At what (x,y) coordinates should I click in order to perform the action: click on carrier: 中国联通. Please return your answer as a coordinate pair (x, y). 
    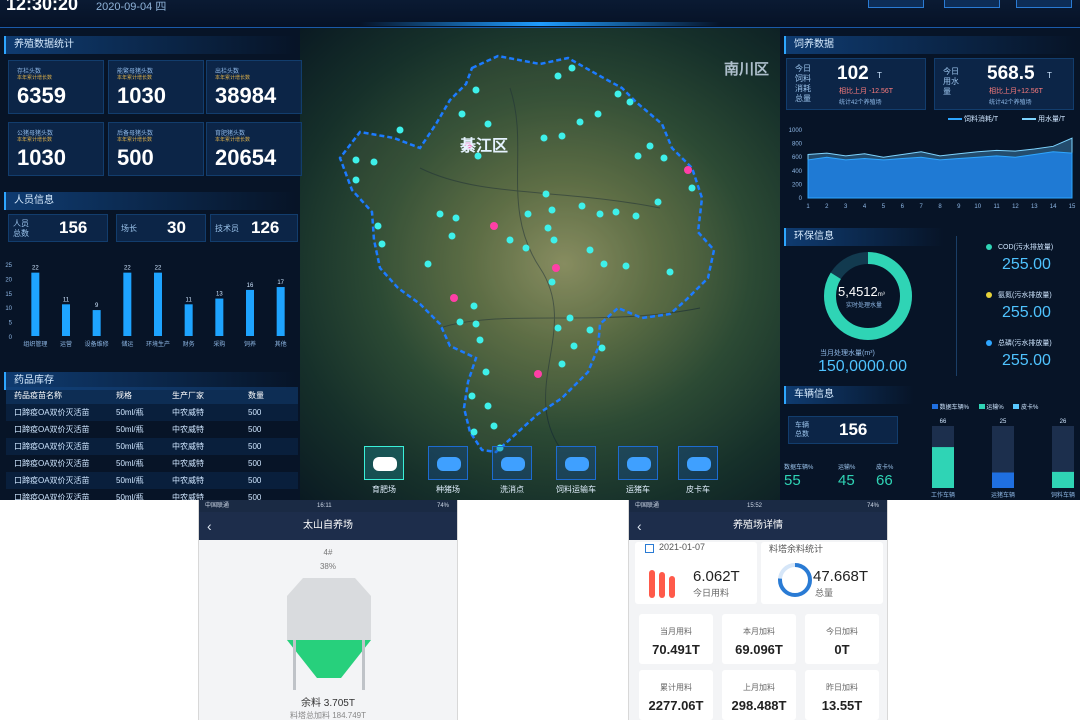
    Looking at the image, I should click on (217, 506).